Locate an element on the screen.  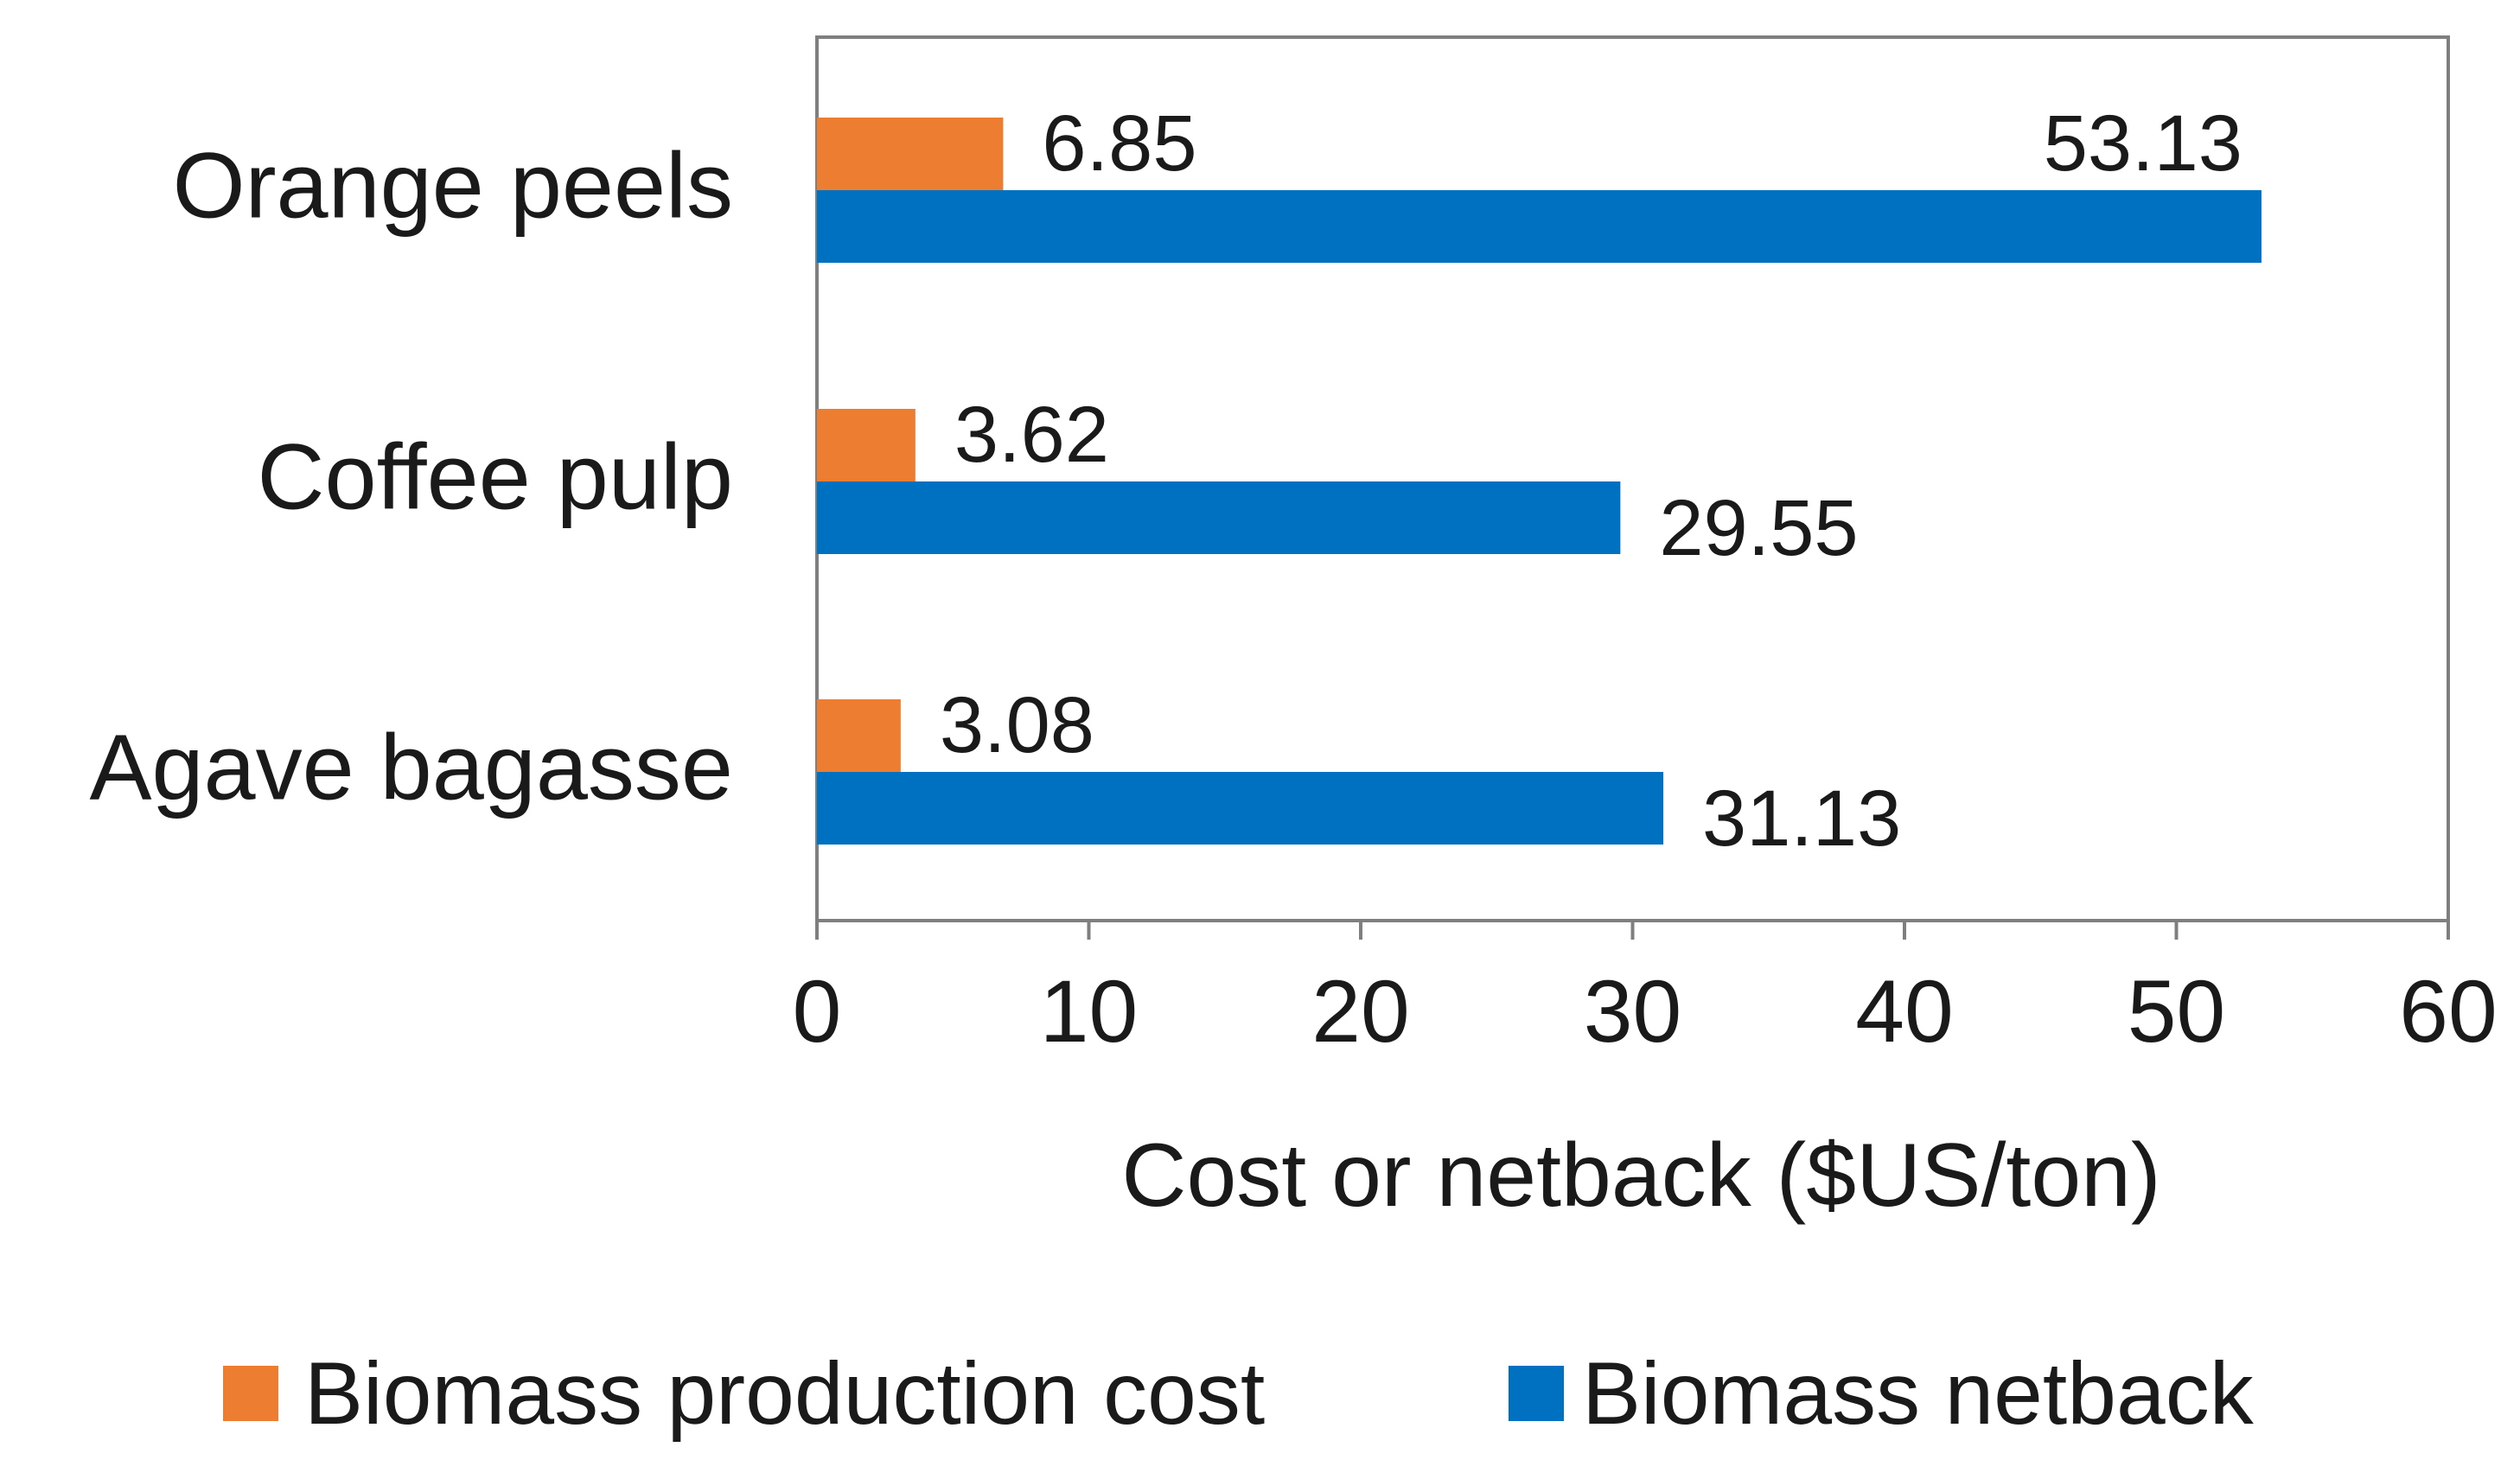
value-label-biomass-production-cost-orange-peels: 6.85 is located at coordinates (1119, 144).